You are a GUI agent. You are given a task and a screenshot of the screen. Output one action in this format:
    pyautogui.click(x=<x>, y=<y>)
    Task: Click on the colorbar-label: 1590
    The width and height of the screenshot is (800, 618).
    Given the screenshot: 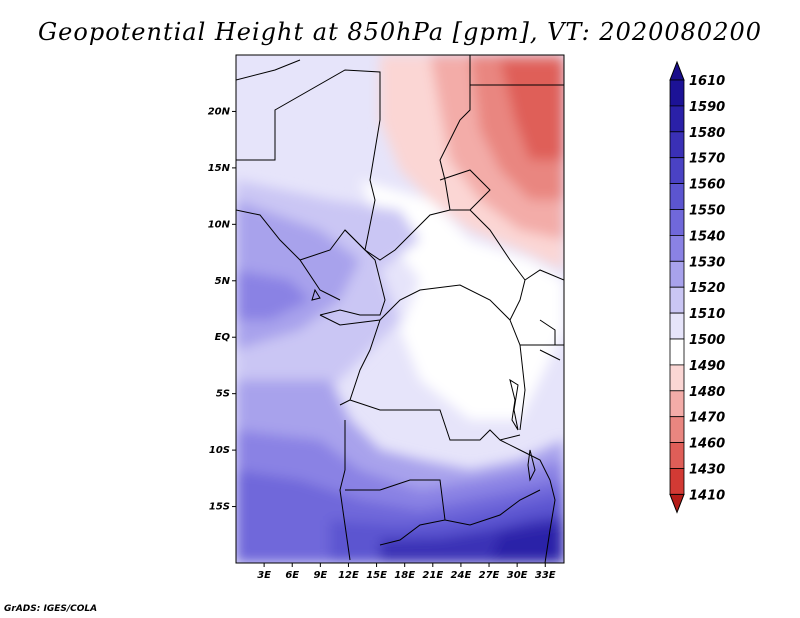 What is the action you would take?
    pyautogui.click(x=707, y=107)
    